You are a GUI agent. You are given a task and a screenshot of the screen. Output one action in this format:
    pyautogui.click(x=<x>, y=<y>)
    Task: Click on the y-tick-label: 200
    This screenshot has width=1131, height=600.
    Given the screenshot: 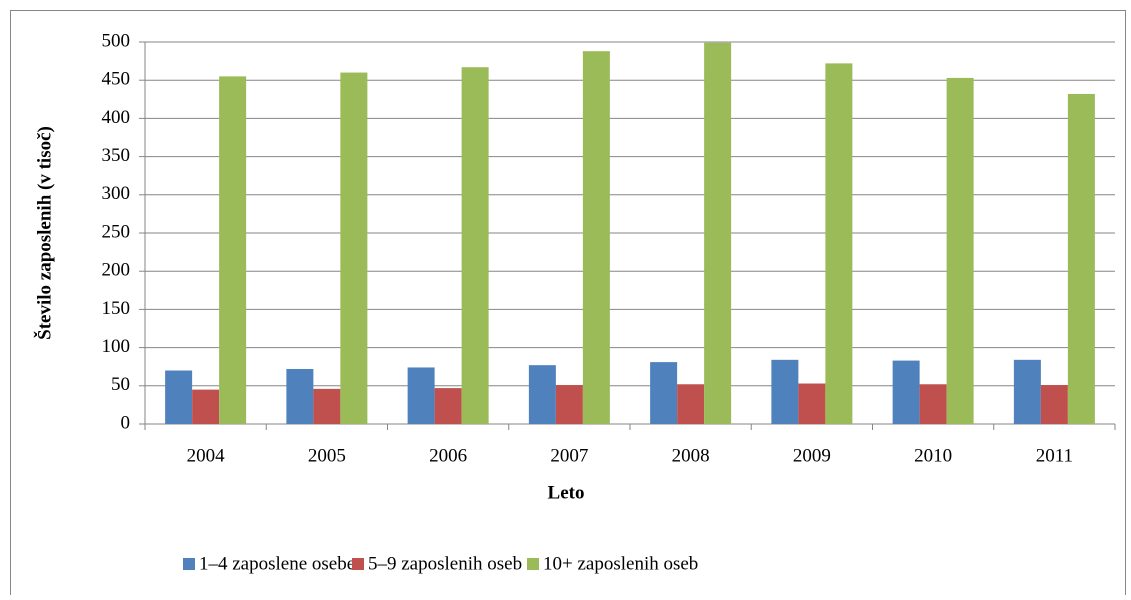 What is the action you would take?
    pyautogui.click(x=116, y=270)
    